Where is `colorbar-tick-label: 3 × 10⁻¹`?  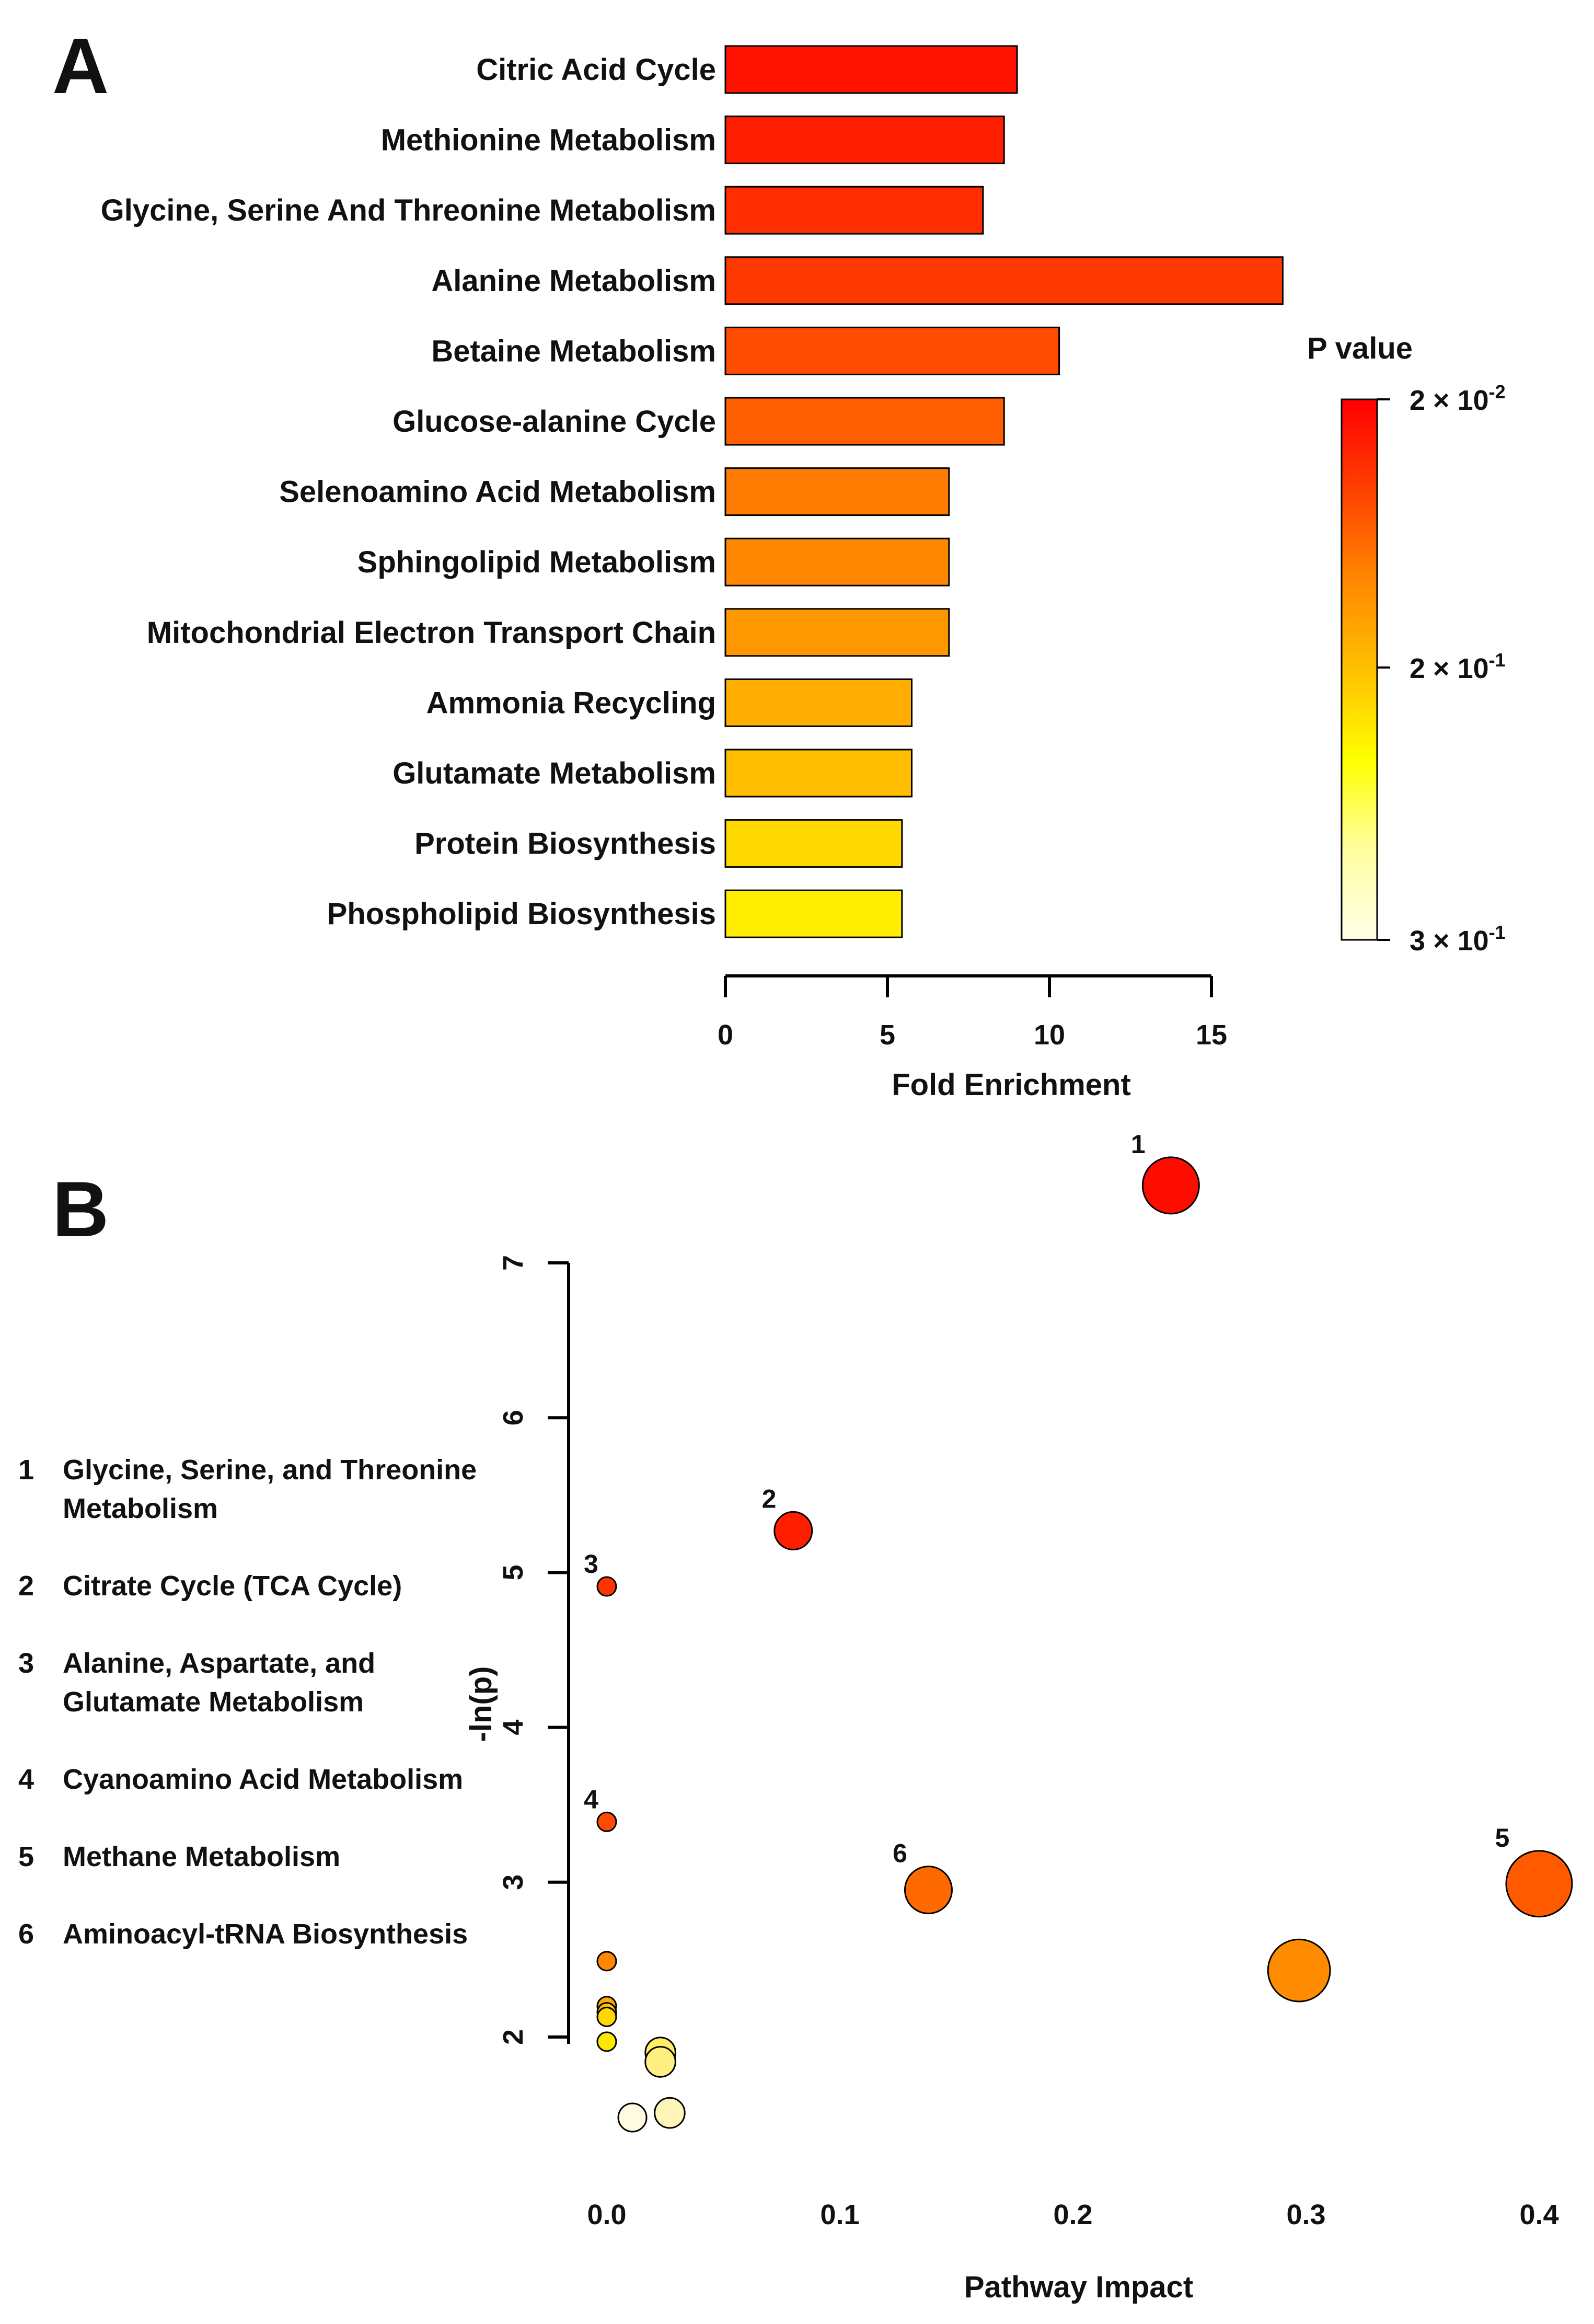
colorbar-tick-label: 3 × 10⁻¹ is located at coordinates (1458, 939).